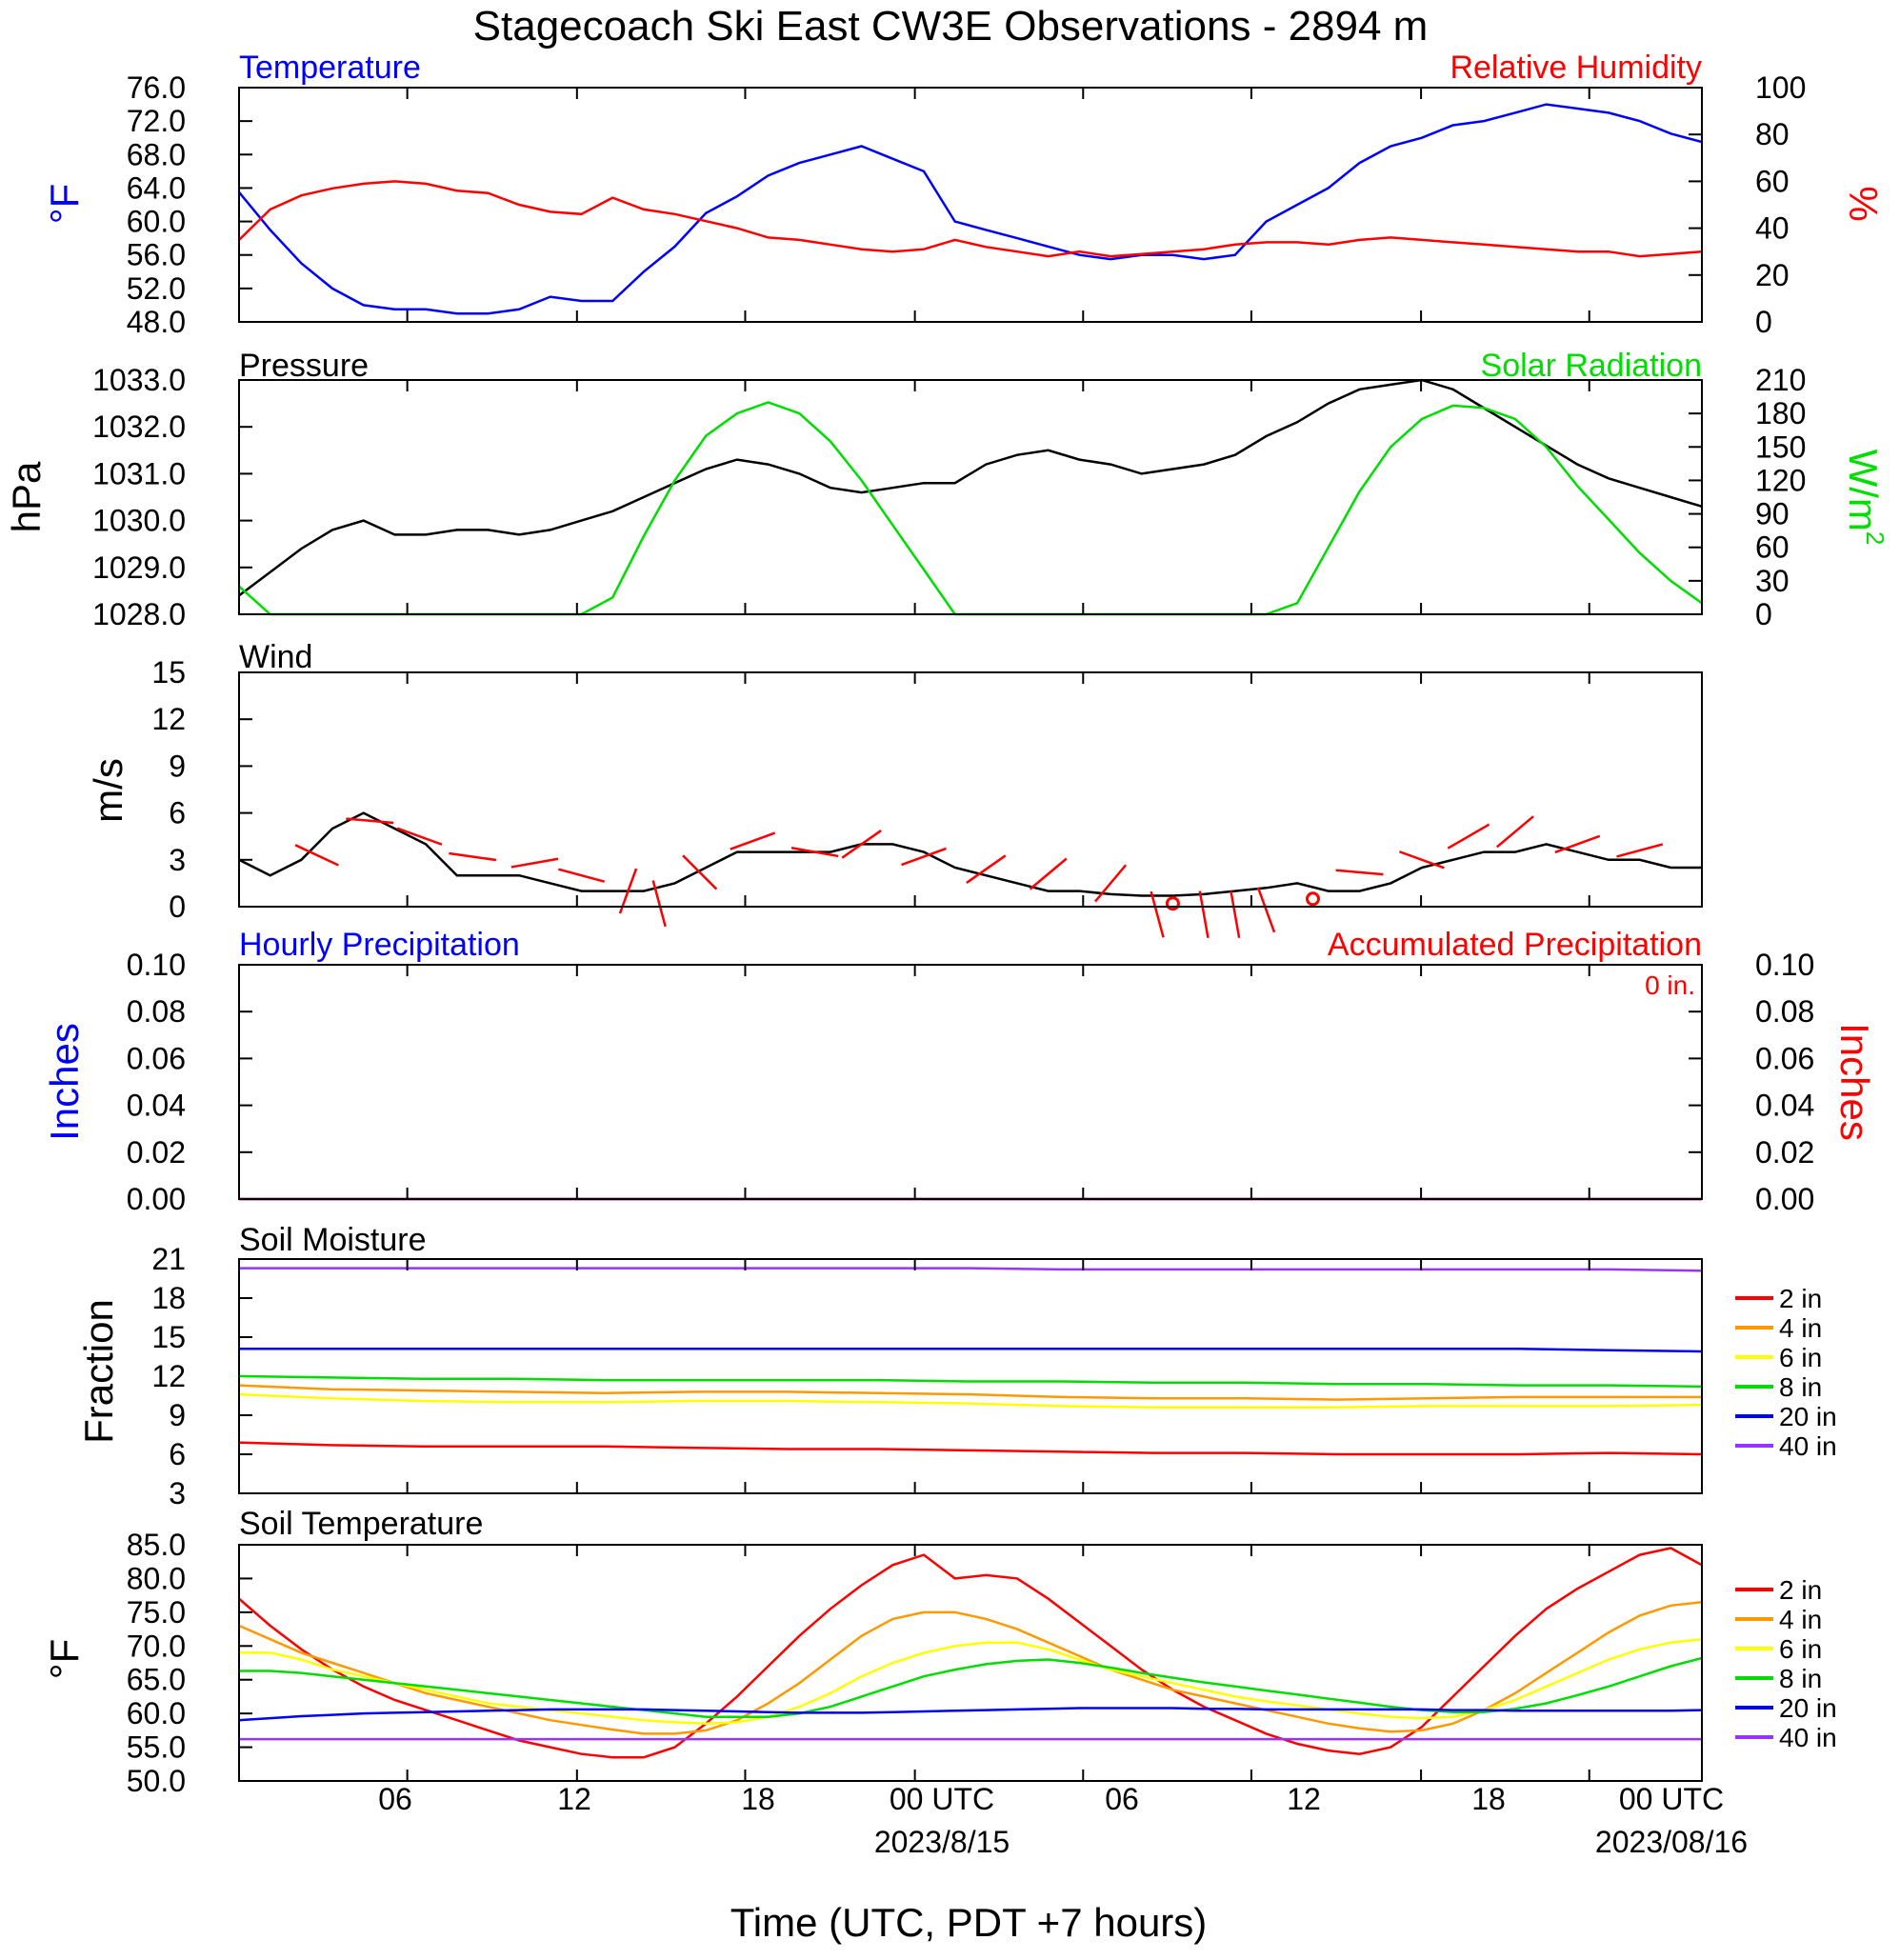 This screenshot has width=1900, height=1960. Describe the element at coordinates (969, 1922) in the screenshot. I see `x-axis-label: Time (UTC, PDT +7 hours)` at that location.